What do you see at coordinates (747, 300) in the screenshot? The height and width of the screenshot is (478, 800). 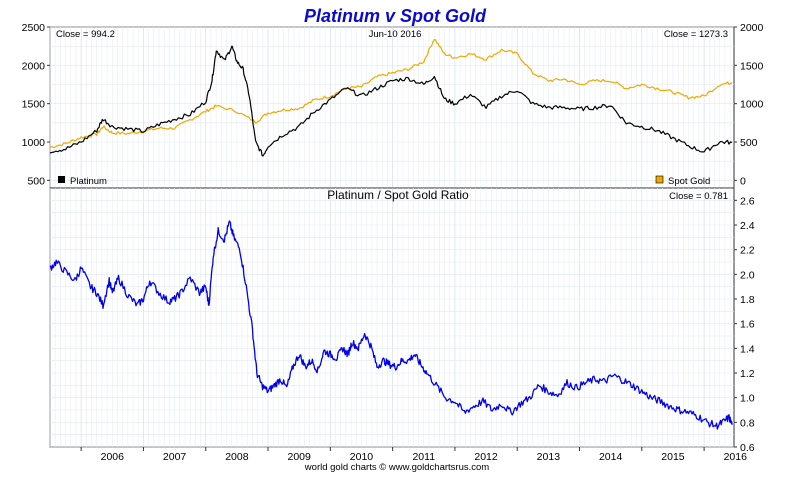 I see `ratio-axis-tick-label: 1.8` at bounding box center [747, 300].